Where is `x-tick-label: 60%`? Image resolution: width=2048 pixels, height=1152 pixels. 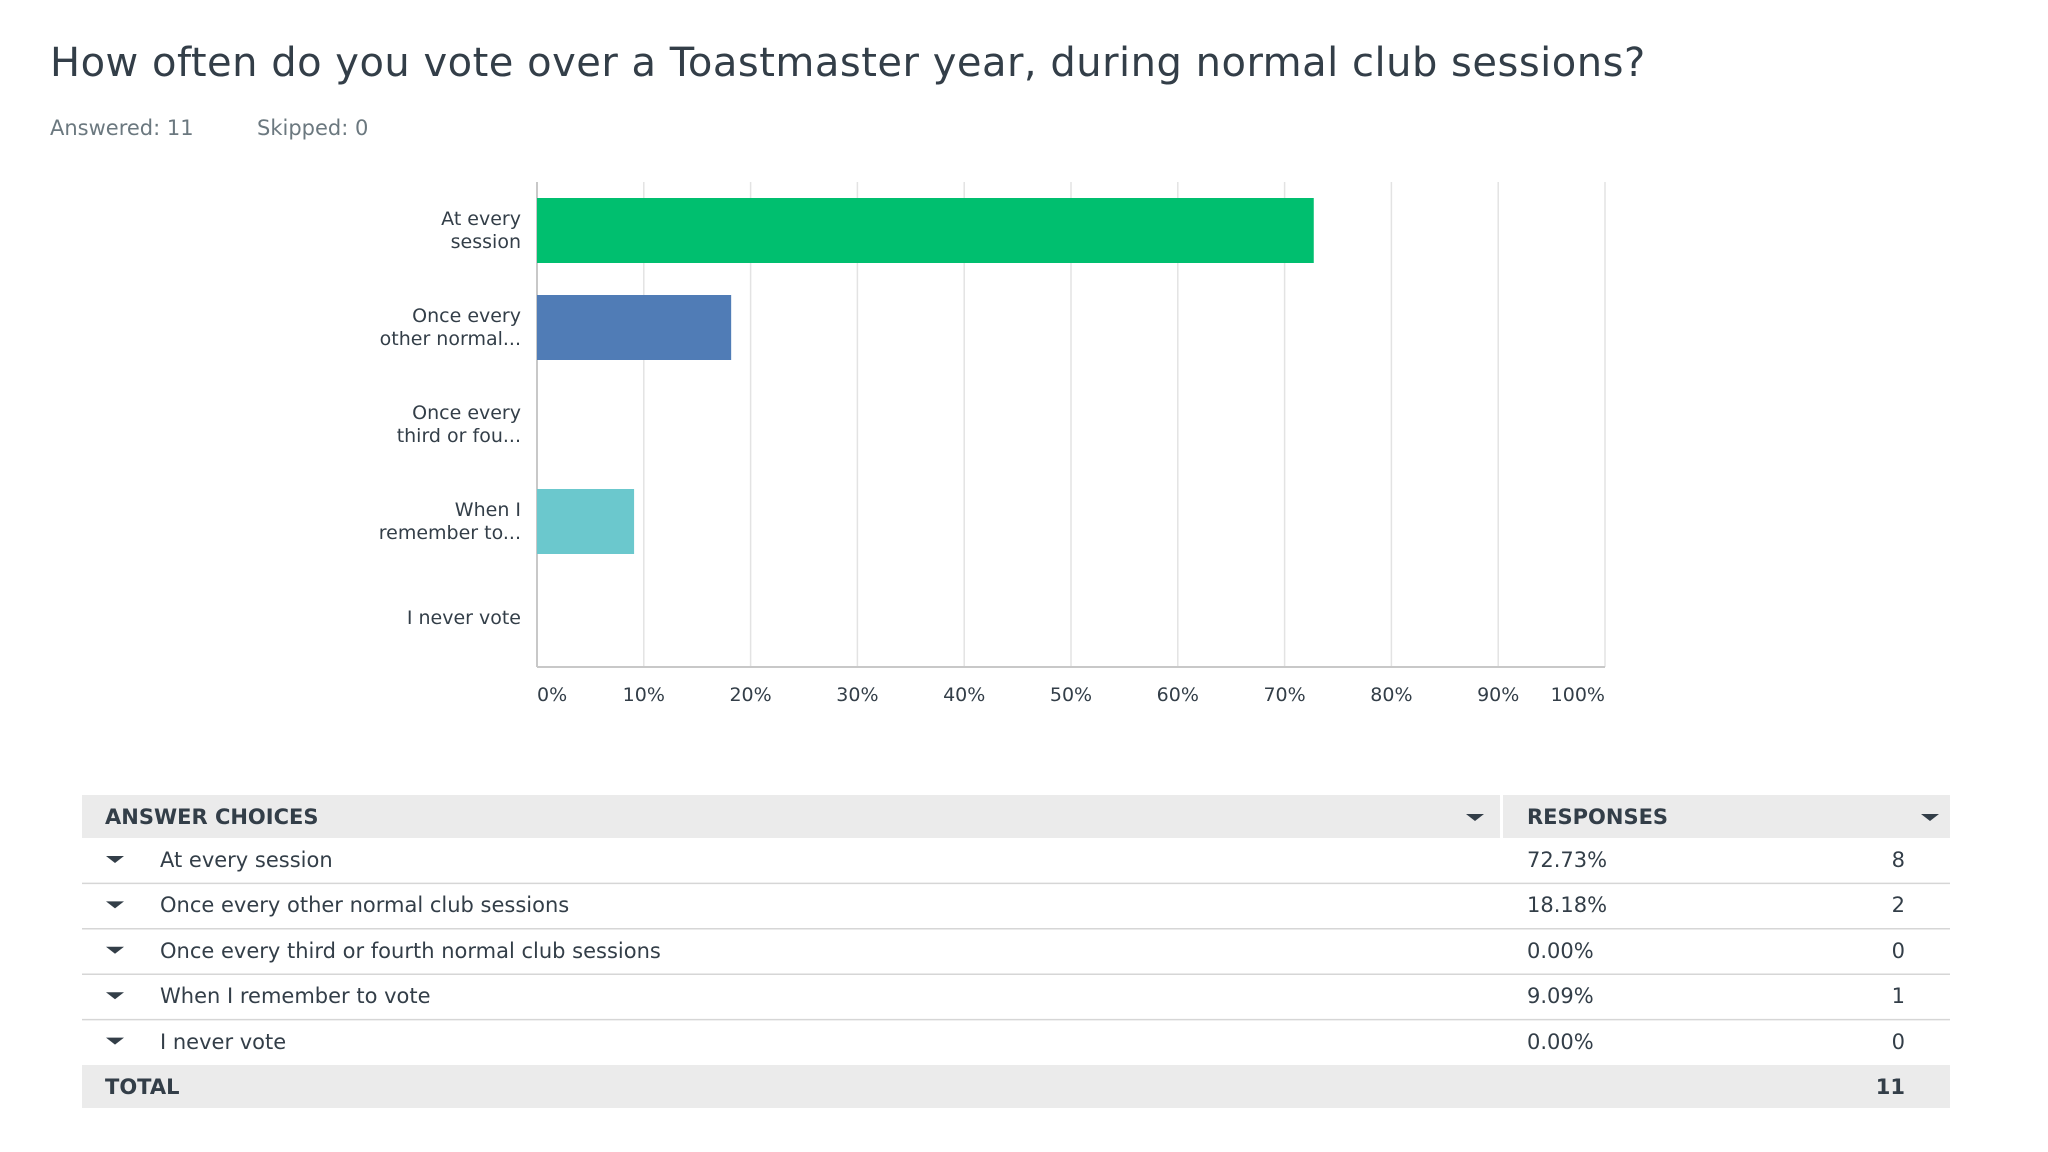 x-tick-label: 60% is located at coordinates (1177, 695).